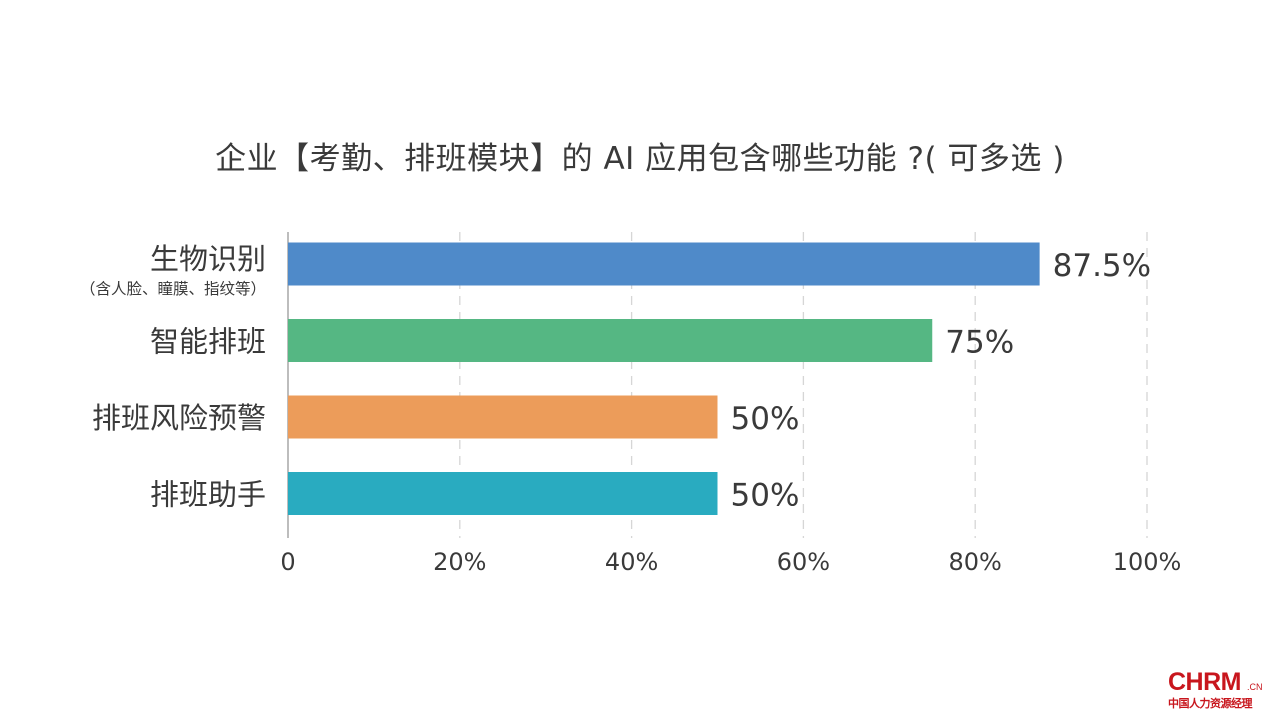 The width and height of the screenshot is (1280, 720). I want to click on logo-tagline: 中国人力资源经理, so click(1210, 703).